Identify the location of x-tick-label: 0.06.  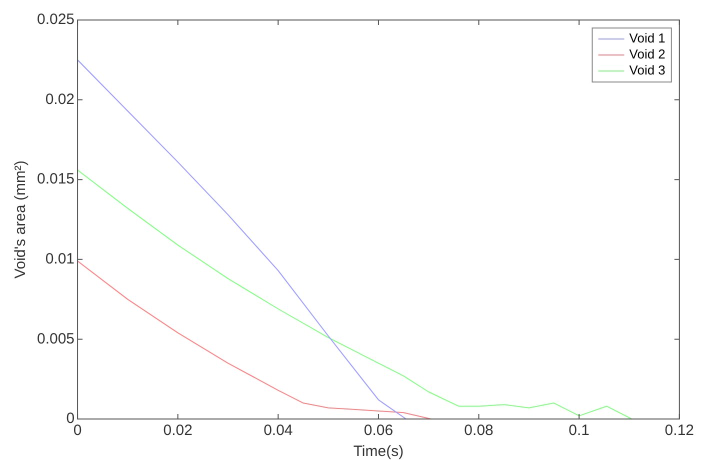
(379, 431).